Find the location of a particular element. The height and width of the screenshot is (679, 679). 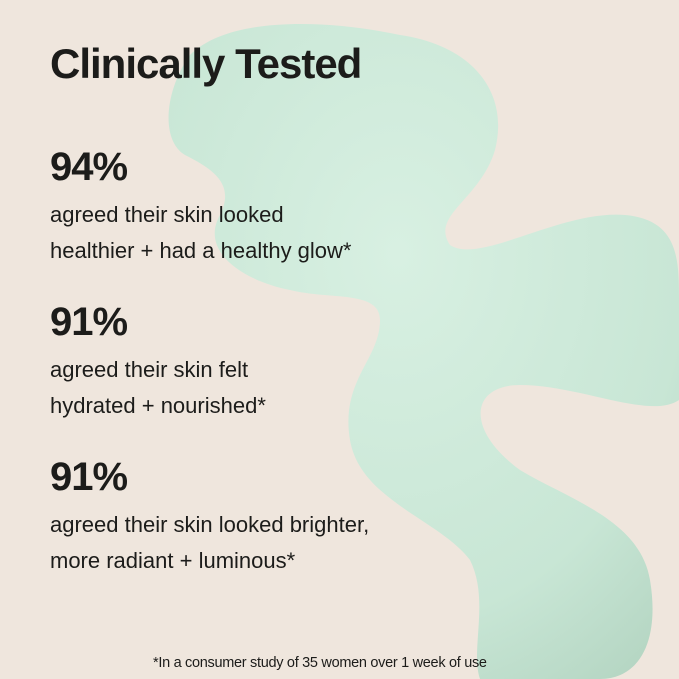

stat-description-line: more radiant + luminous* is located at coordinates (173, 560).